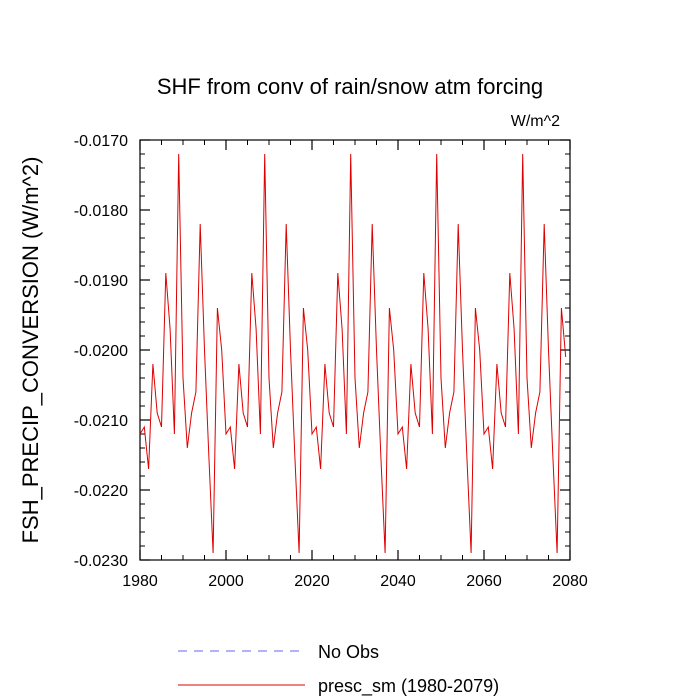  Describe the element at coordinates (350, 86) in the screenshot. I see `chart-title: SHF from conv of rain/snow atm forcing` at that location.